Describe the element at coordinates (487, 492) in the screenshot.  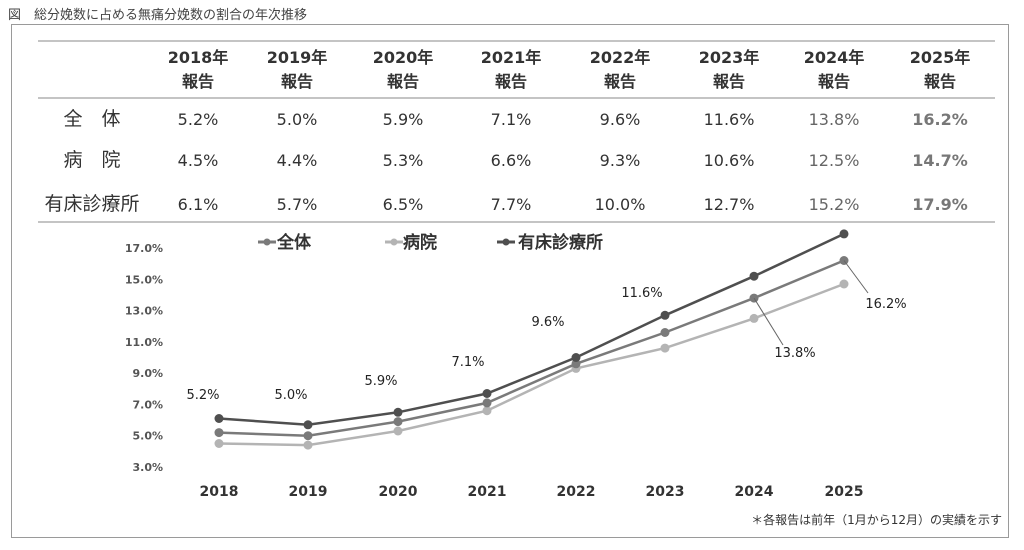
I see `x-tick-label-3: 2021` at that location.